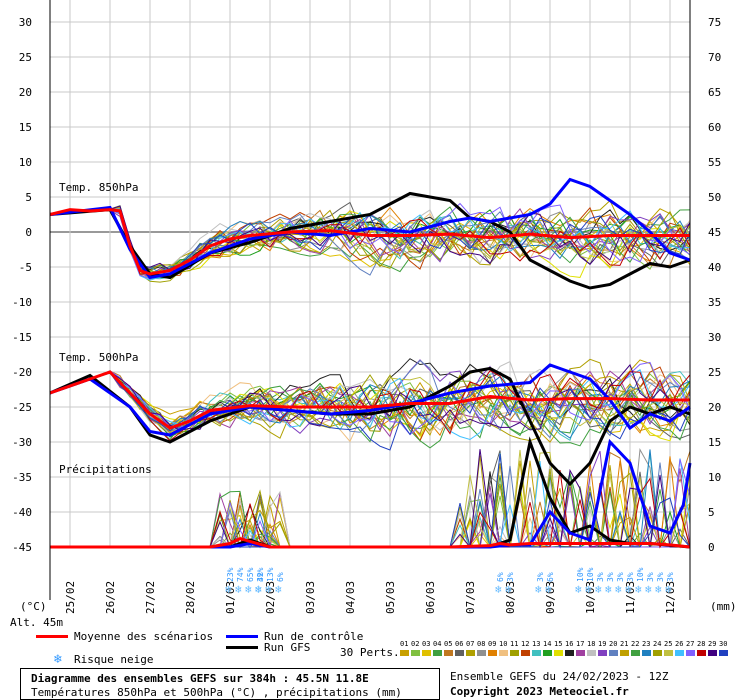 This screenshot has height=700, width=740. Describe the element at coordinates (230, 597) in the screenshot. I see `x-tick: 01/03` at that location.